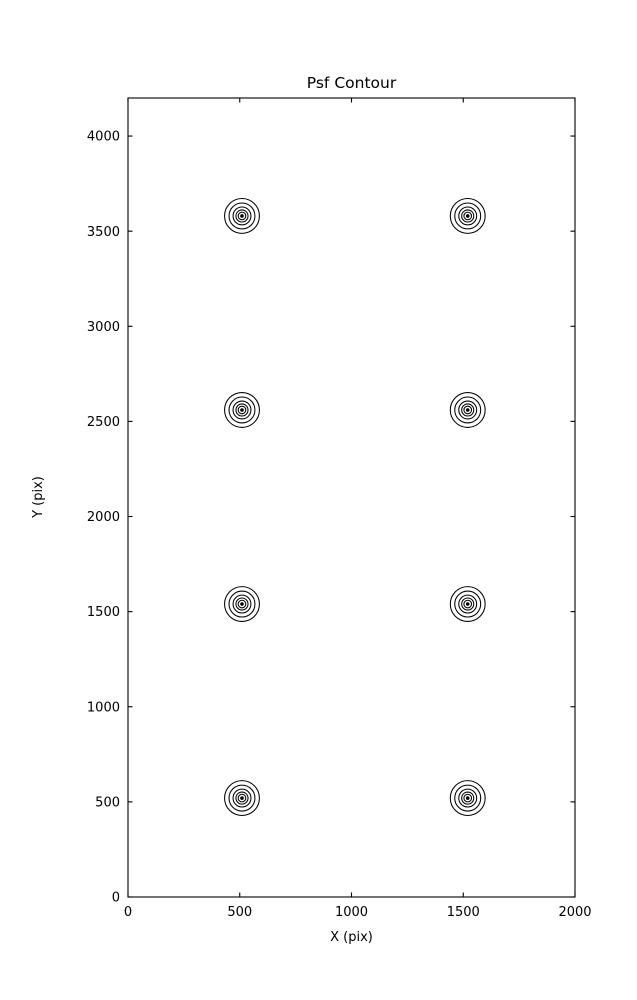 The height and width of the screenshot is (1000, 637). Describe the element at coordinates (103, 137) in the screenshot. I see `y-tick-label: 4000` at that location.